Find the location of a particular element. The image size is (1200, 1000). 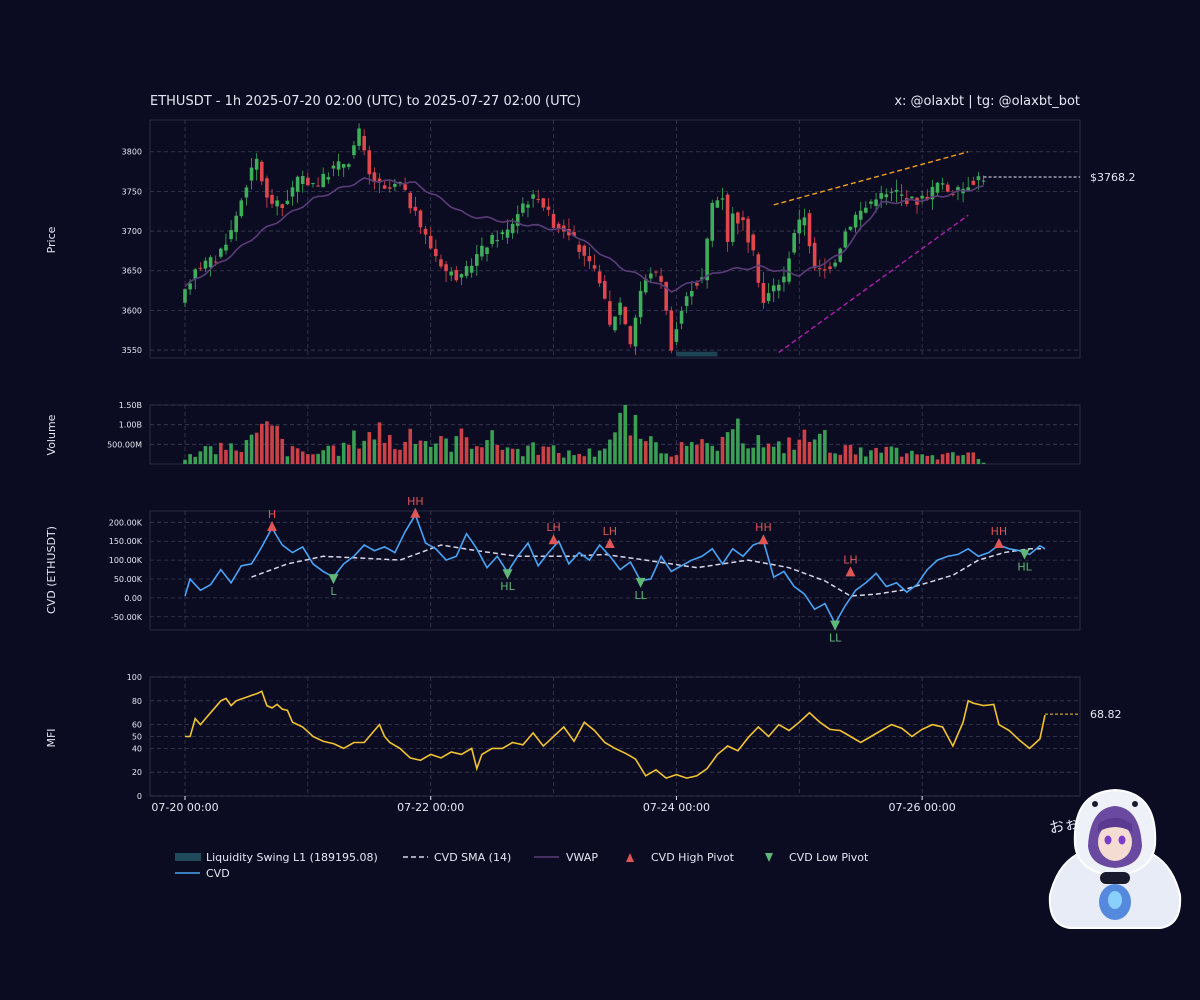

volume-ylabel: Volume is located at coordinates (51, 434).